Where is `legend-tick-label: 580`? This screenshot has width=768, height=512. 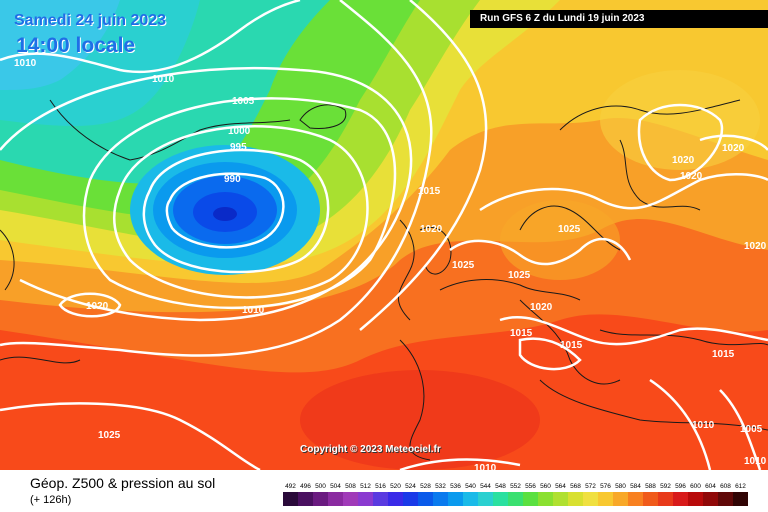 legend-tick-label: 580 is located at coordinates (620, 486).